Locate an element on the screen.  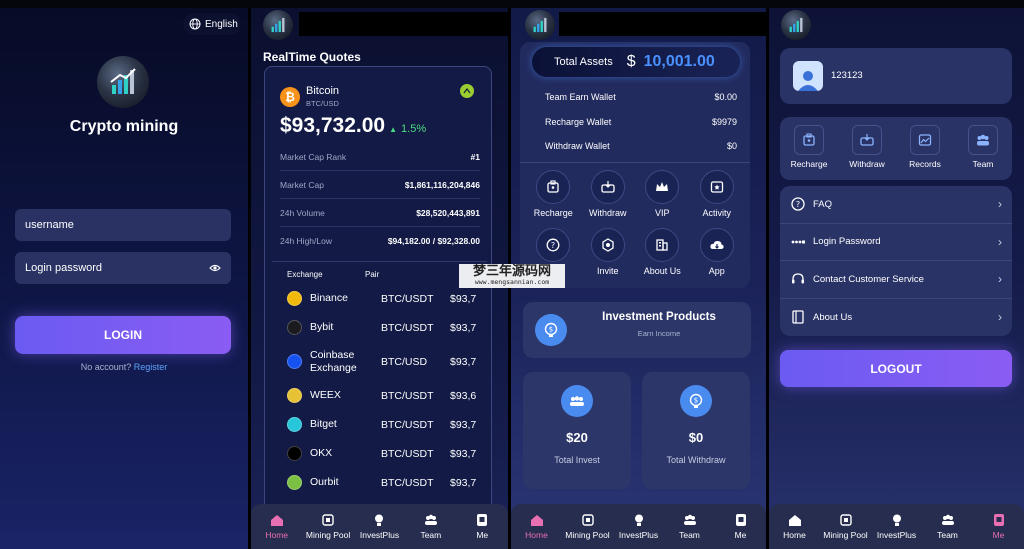
header-logo is located at coordinates (540, 25).